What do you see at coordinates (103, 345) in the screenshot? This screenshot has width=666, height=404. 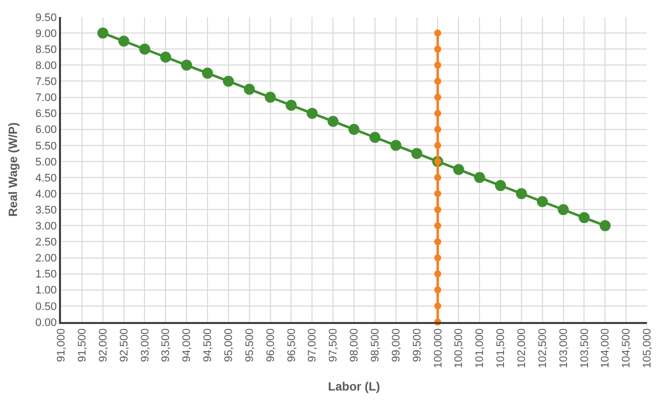 I see `x-tick-label: 92,000` at bounding box center [103, 345].